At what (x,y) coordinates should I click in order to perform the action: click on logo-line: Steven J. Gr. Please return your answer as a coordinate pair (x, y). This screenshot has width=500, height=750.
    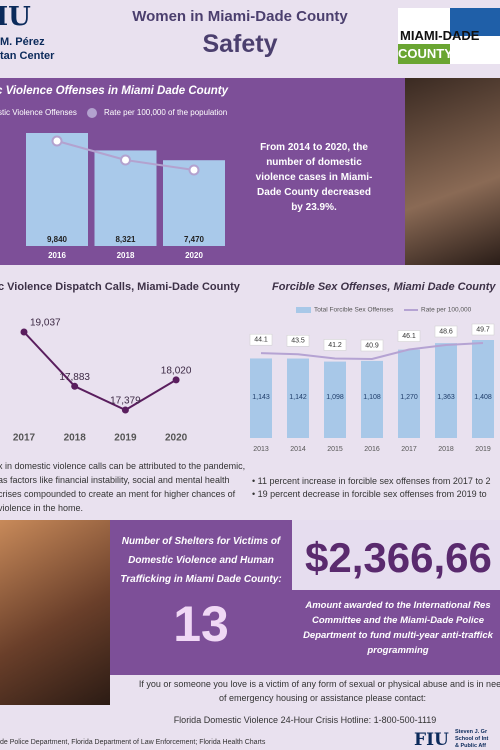
    Looking at the image, I should click on (471, 732).